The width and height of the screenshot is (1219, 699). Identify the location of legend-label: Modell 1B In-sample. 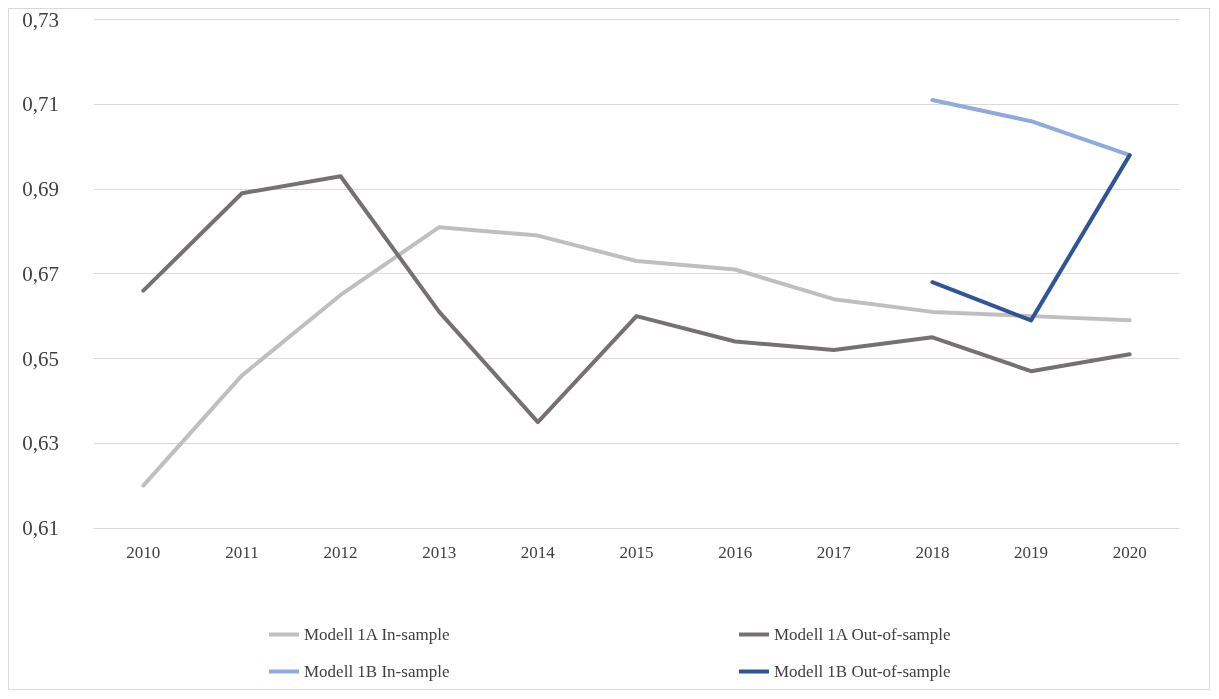
(377, 671).